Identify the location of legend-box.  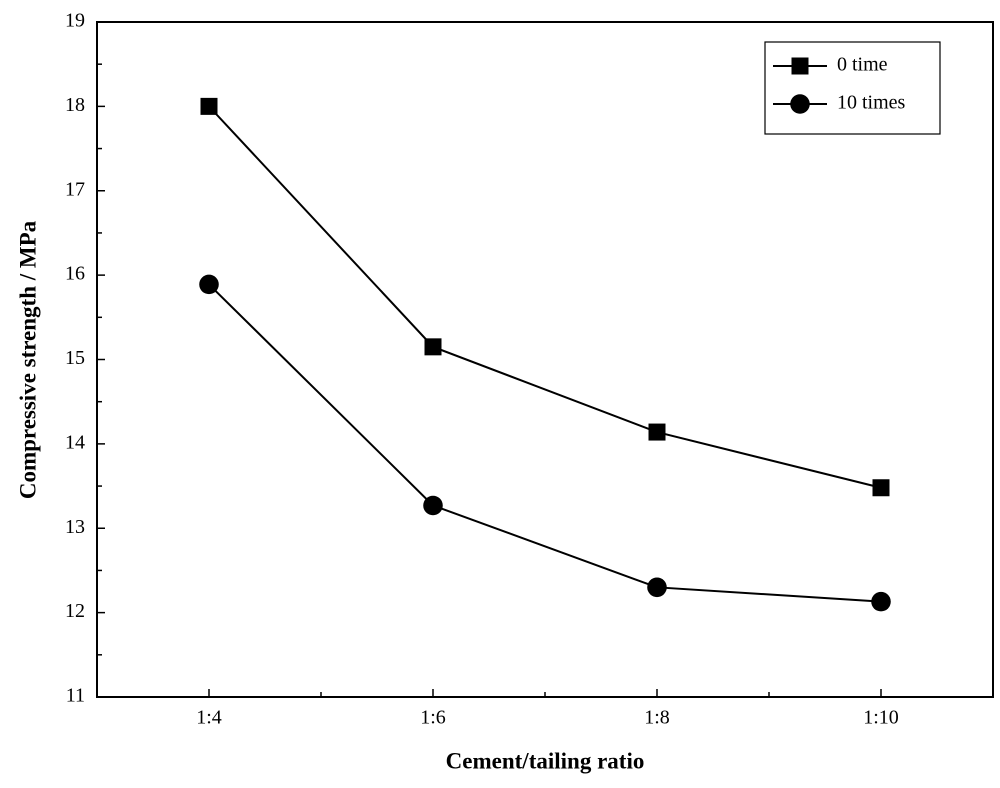
(852, 88).